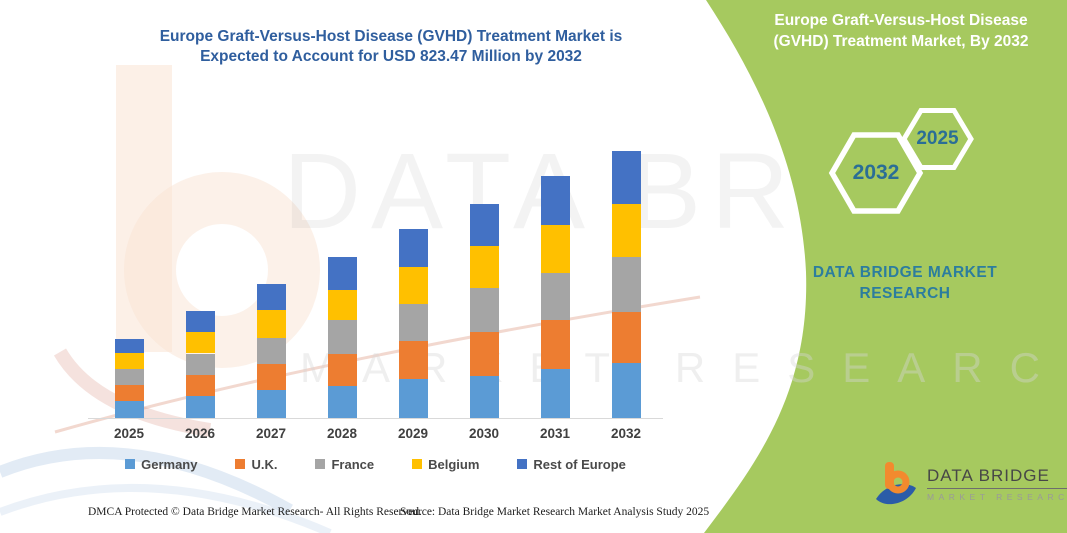 The height and width of the screenshot is (533, 1067). I want to click on badge-2025-label: 2025, so click(937, 138).